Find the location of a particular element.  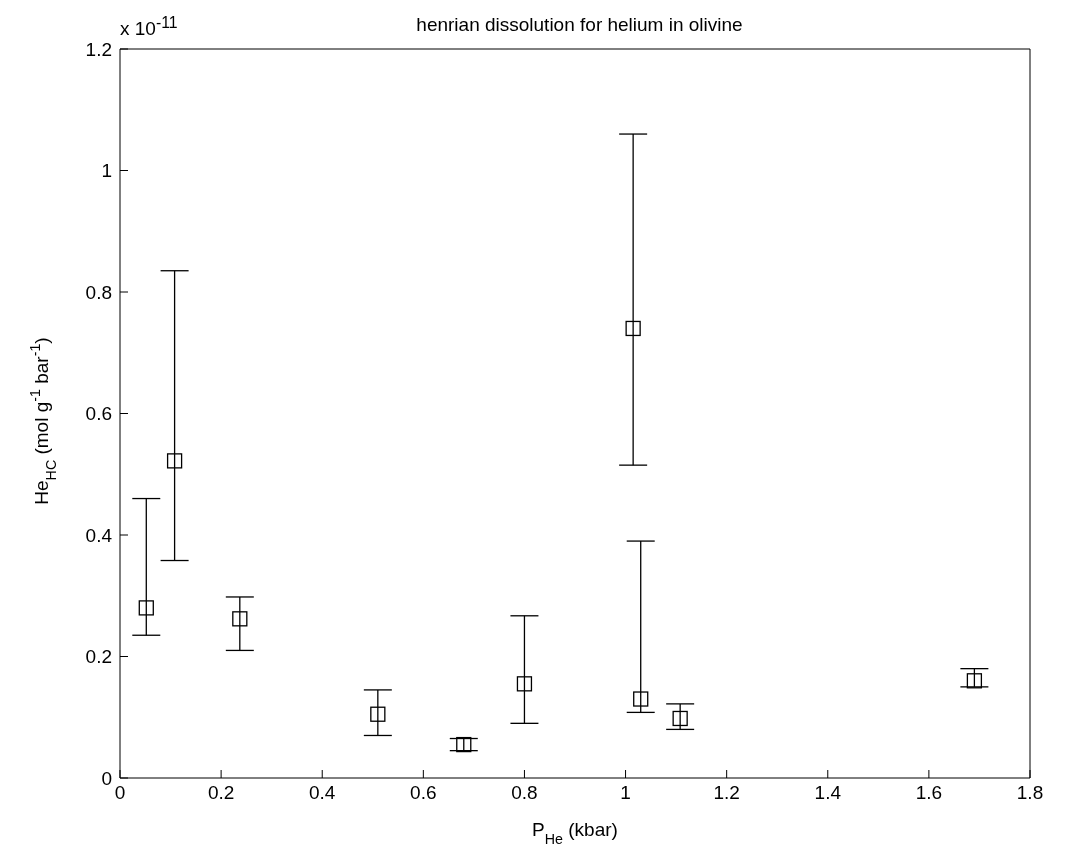

y-tick-label: 1 is located at coordinates (106, 171).